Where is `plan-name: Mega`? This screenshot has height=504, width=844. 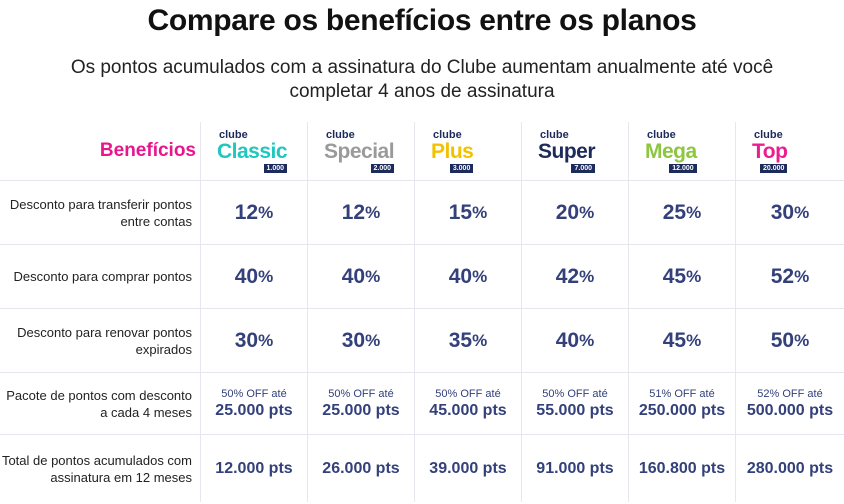 plan-name: Mega is located at coordinates (671, 151).